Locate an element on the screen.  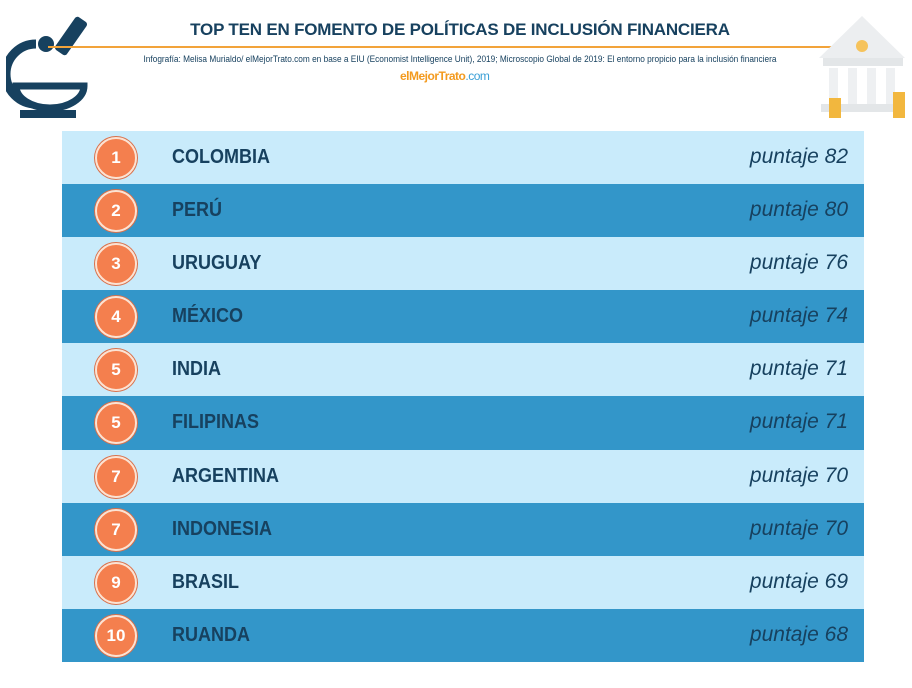
table-row: 7 INDONESIA puntaje 70 is located at coordinates (463, 529).